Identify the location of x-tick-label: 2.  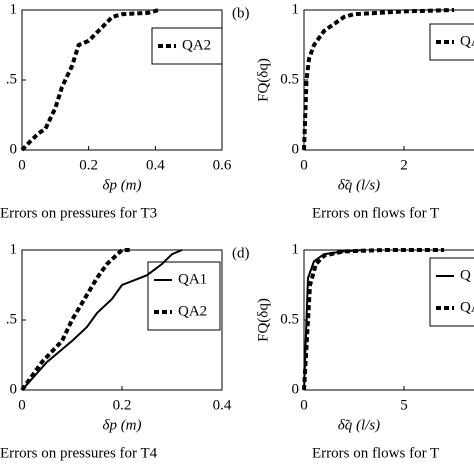
(404, 165).